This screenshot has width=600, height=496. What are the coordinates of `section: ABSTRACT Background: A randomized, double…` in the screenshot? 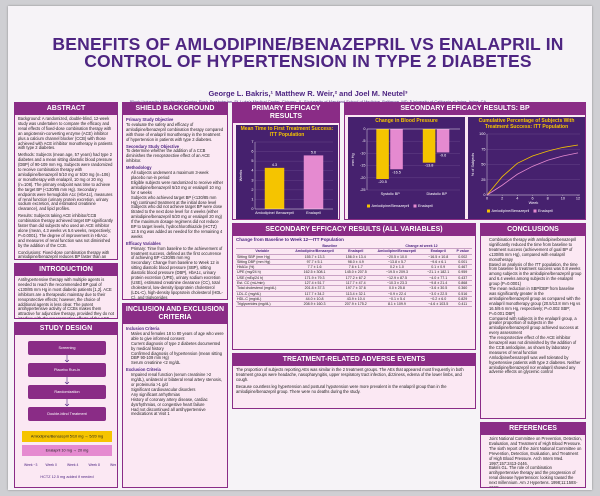 It's located at (66, 181).